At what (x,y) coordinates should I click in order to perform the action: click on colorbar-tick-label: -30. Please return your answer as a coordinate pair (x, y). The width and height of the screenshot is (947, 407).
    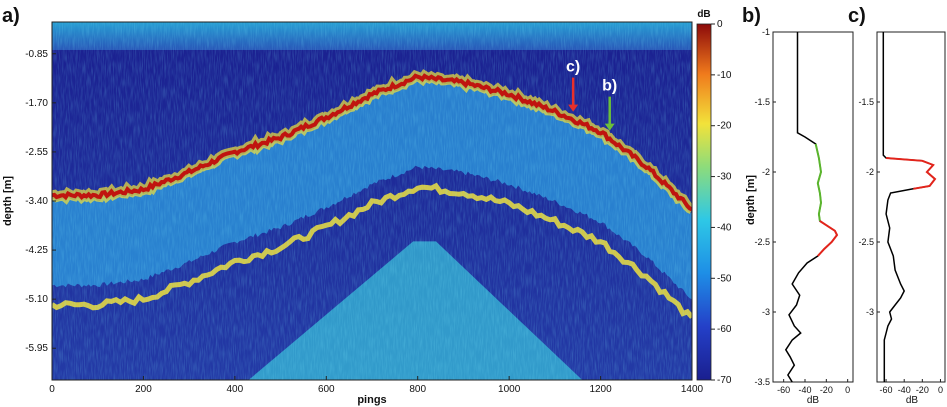
    Looking at the image, I should click on (724, 177).